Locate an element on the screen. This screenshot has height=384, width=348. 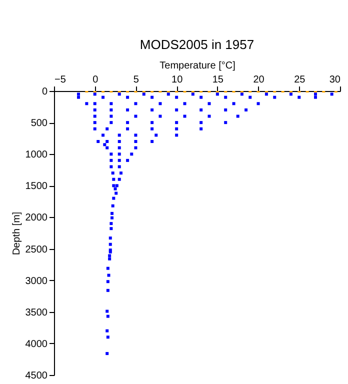
y-tick-label: 500 is located at coordinates (39, 124).